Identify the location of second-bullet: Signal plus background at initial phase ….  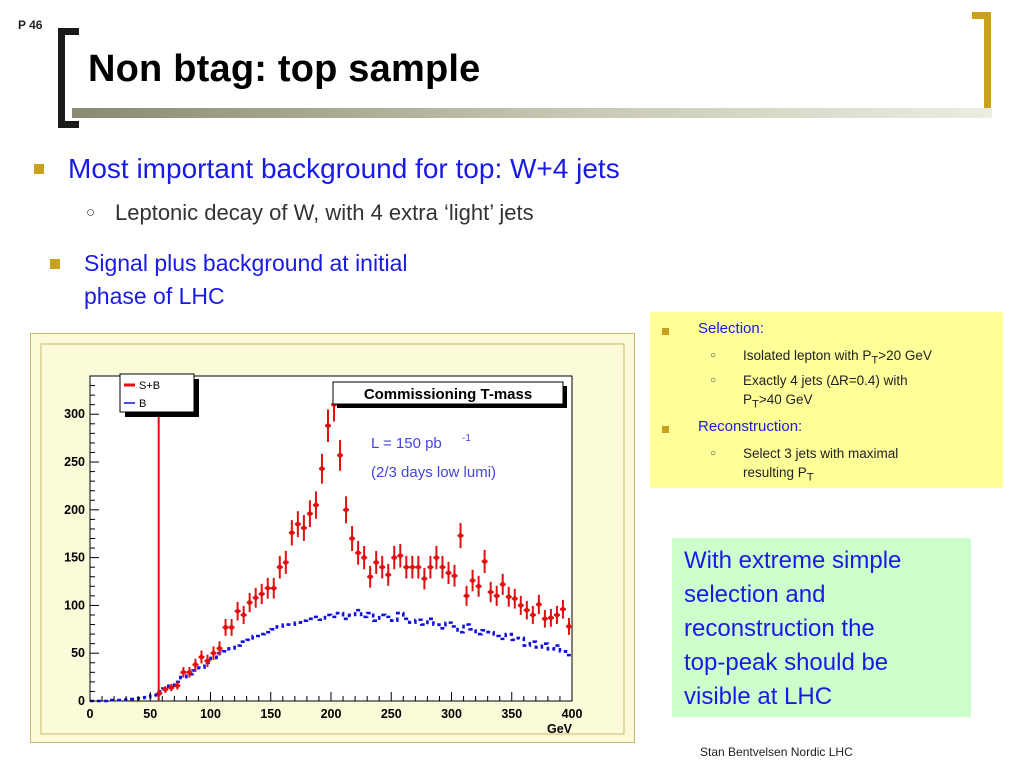
(245, 280).